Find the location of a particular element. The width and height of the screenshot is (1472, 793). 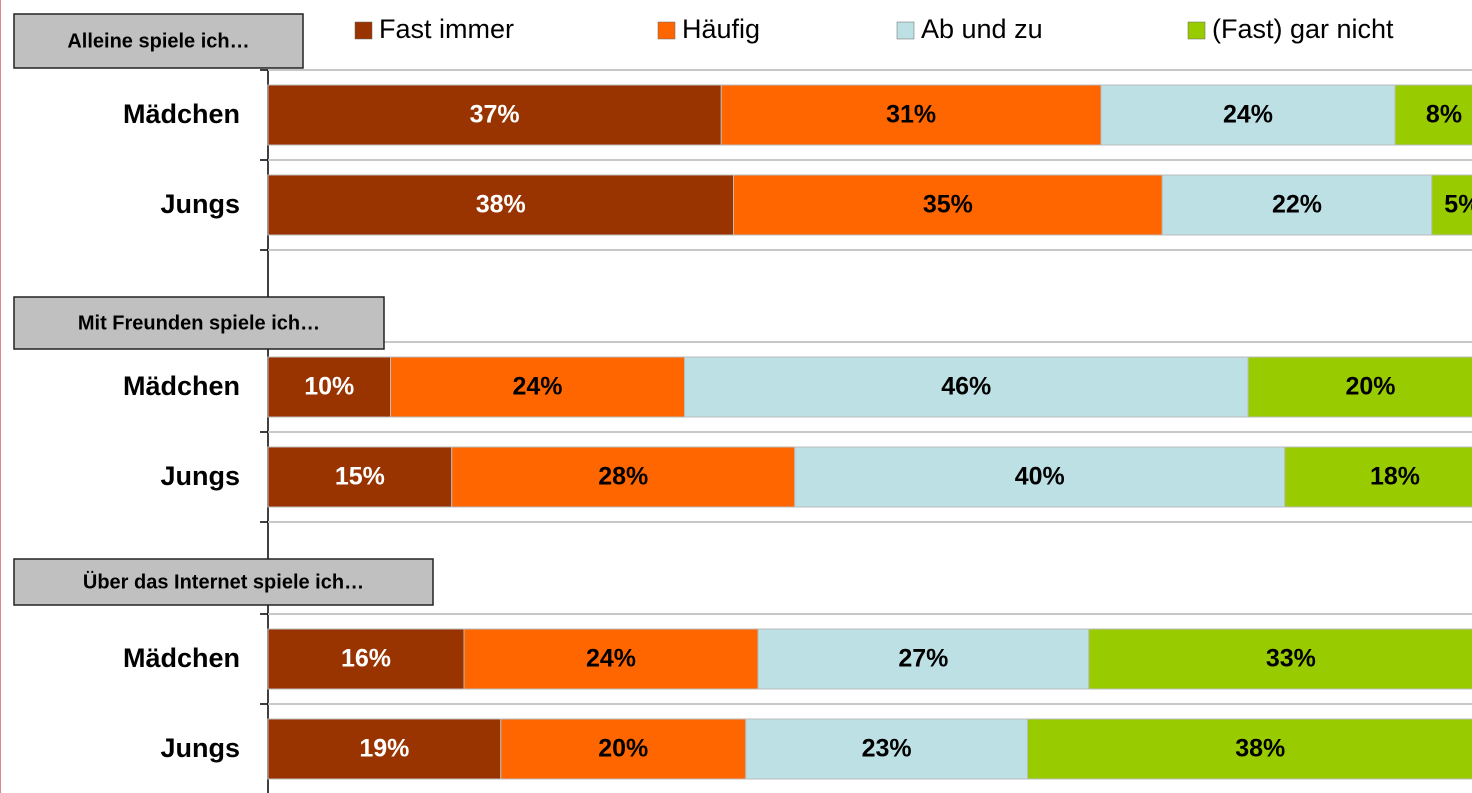

data-label: 19% is located at coordinates (384, 749).